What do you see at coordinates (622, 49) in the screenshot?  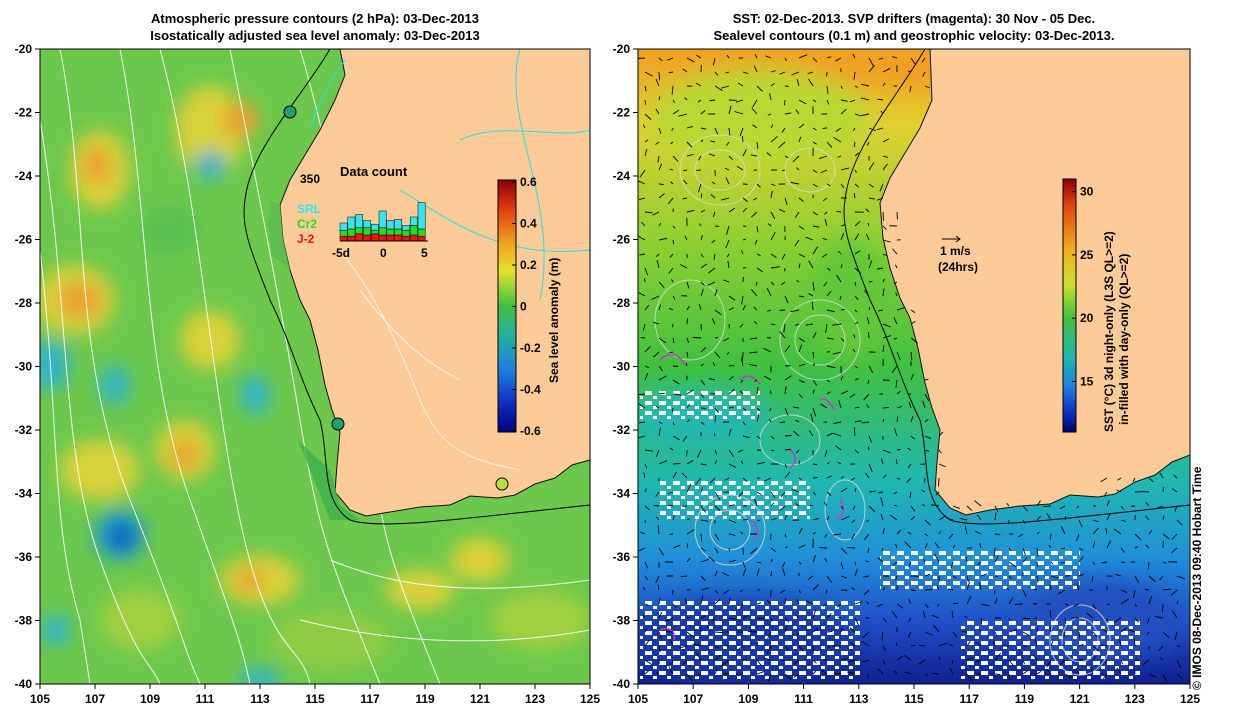 I see `y-tick-label: -20` at bounding box center [622, 49].